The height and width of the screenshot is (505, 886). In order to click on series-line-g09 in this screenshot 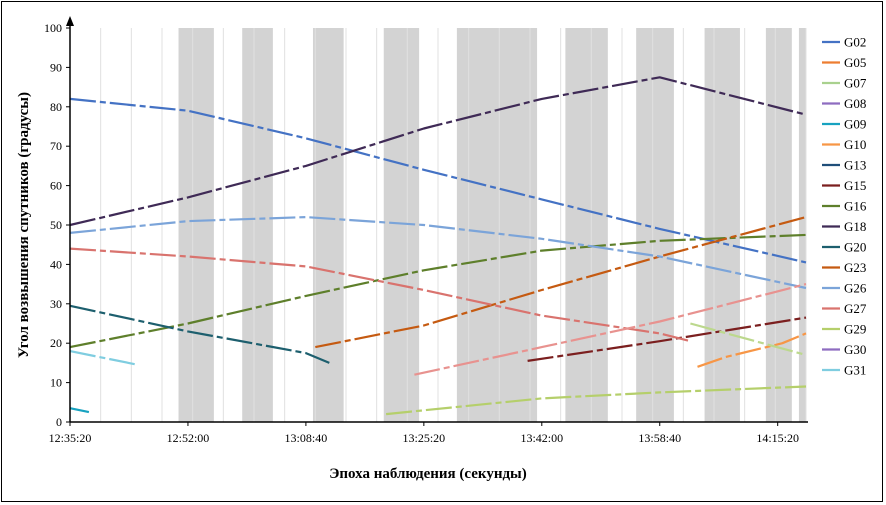, I will do `click(79, 410)`.